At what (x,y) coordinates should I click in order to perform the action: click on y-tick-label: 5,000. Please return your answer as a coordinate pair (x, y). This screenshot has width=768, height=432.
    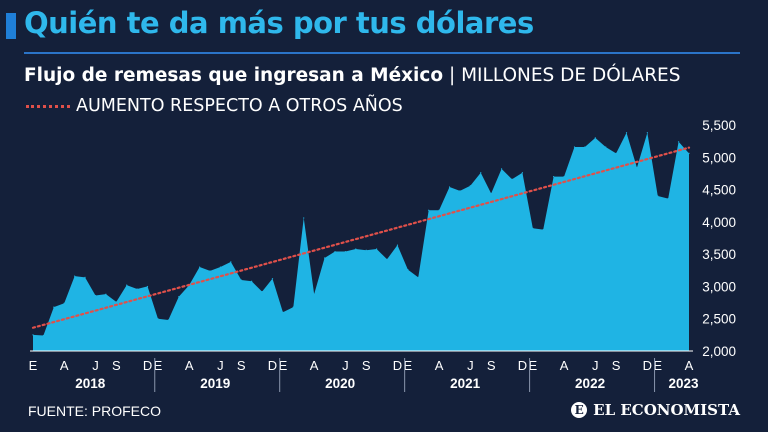
    Looking at the image, I should click on (719, 157).